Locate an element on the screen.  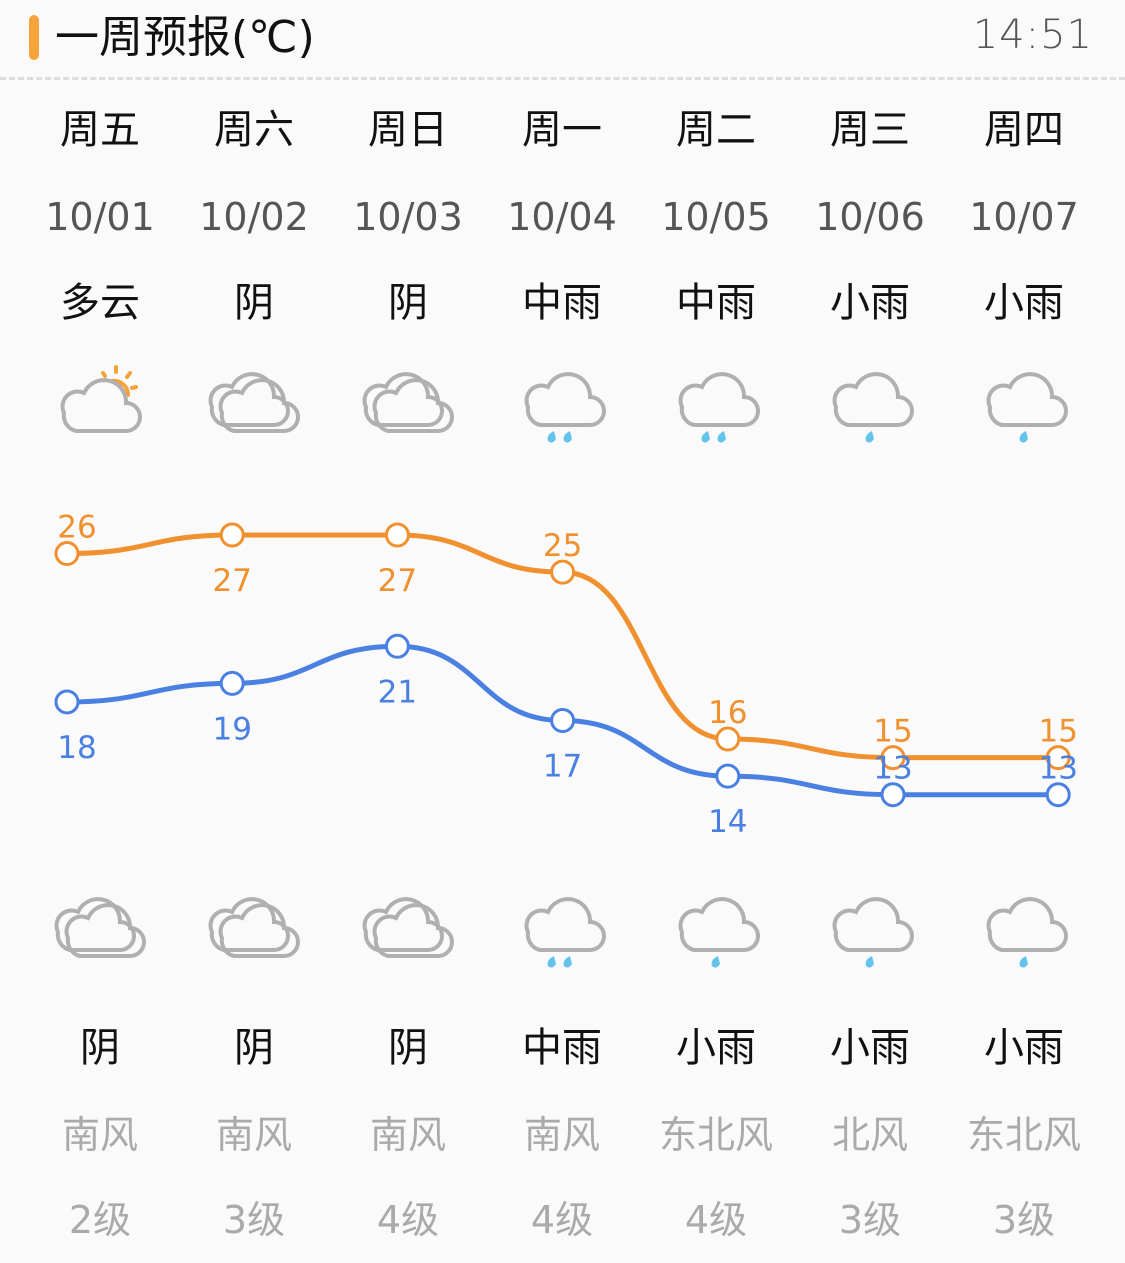
divider is located at coordinates (562, 78).